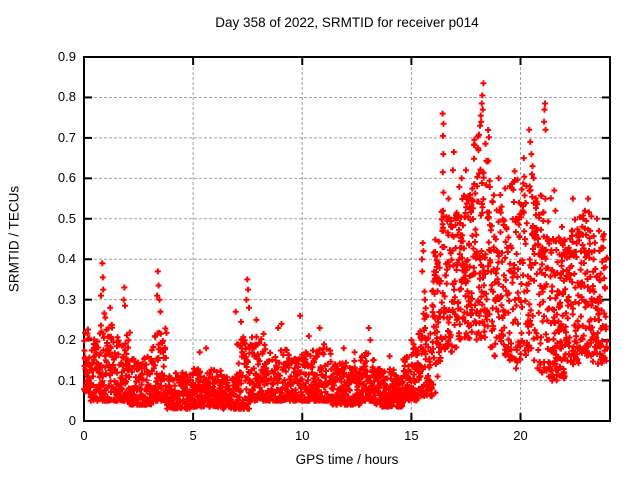  Describe the element at coordinates (193, 435) in the screenshot. I see `x-tick-label: 5` at that location.